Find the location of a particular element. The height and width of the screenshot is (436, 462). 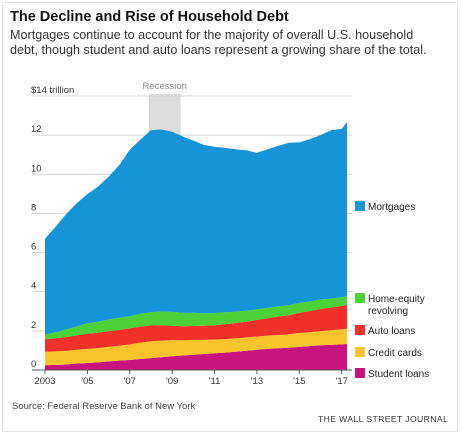

area-auto-loans is located at coordinates (196, 328).